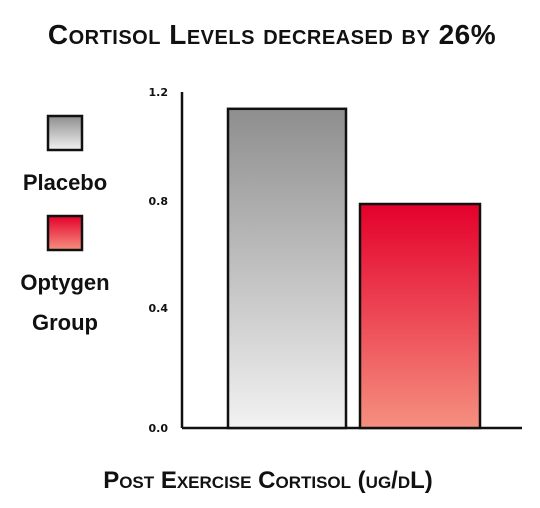  Describe the element at coordinates (159, 92) in the screenshot. I see `y-tick-label-3: 1.2` at that location.